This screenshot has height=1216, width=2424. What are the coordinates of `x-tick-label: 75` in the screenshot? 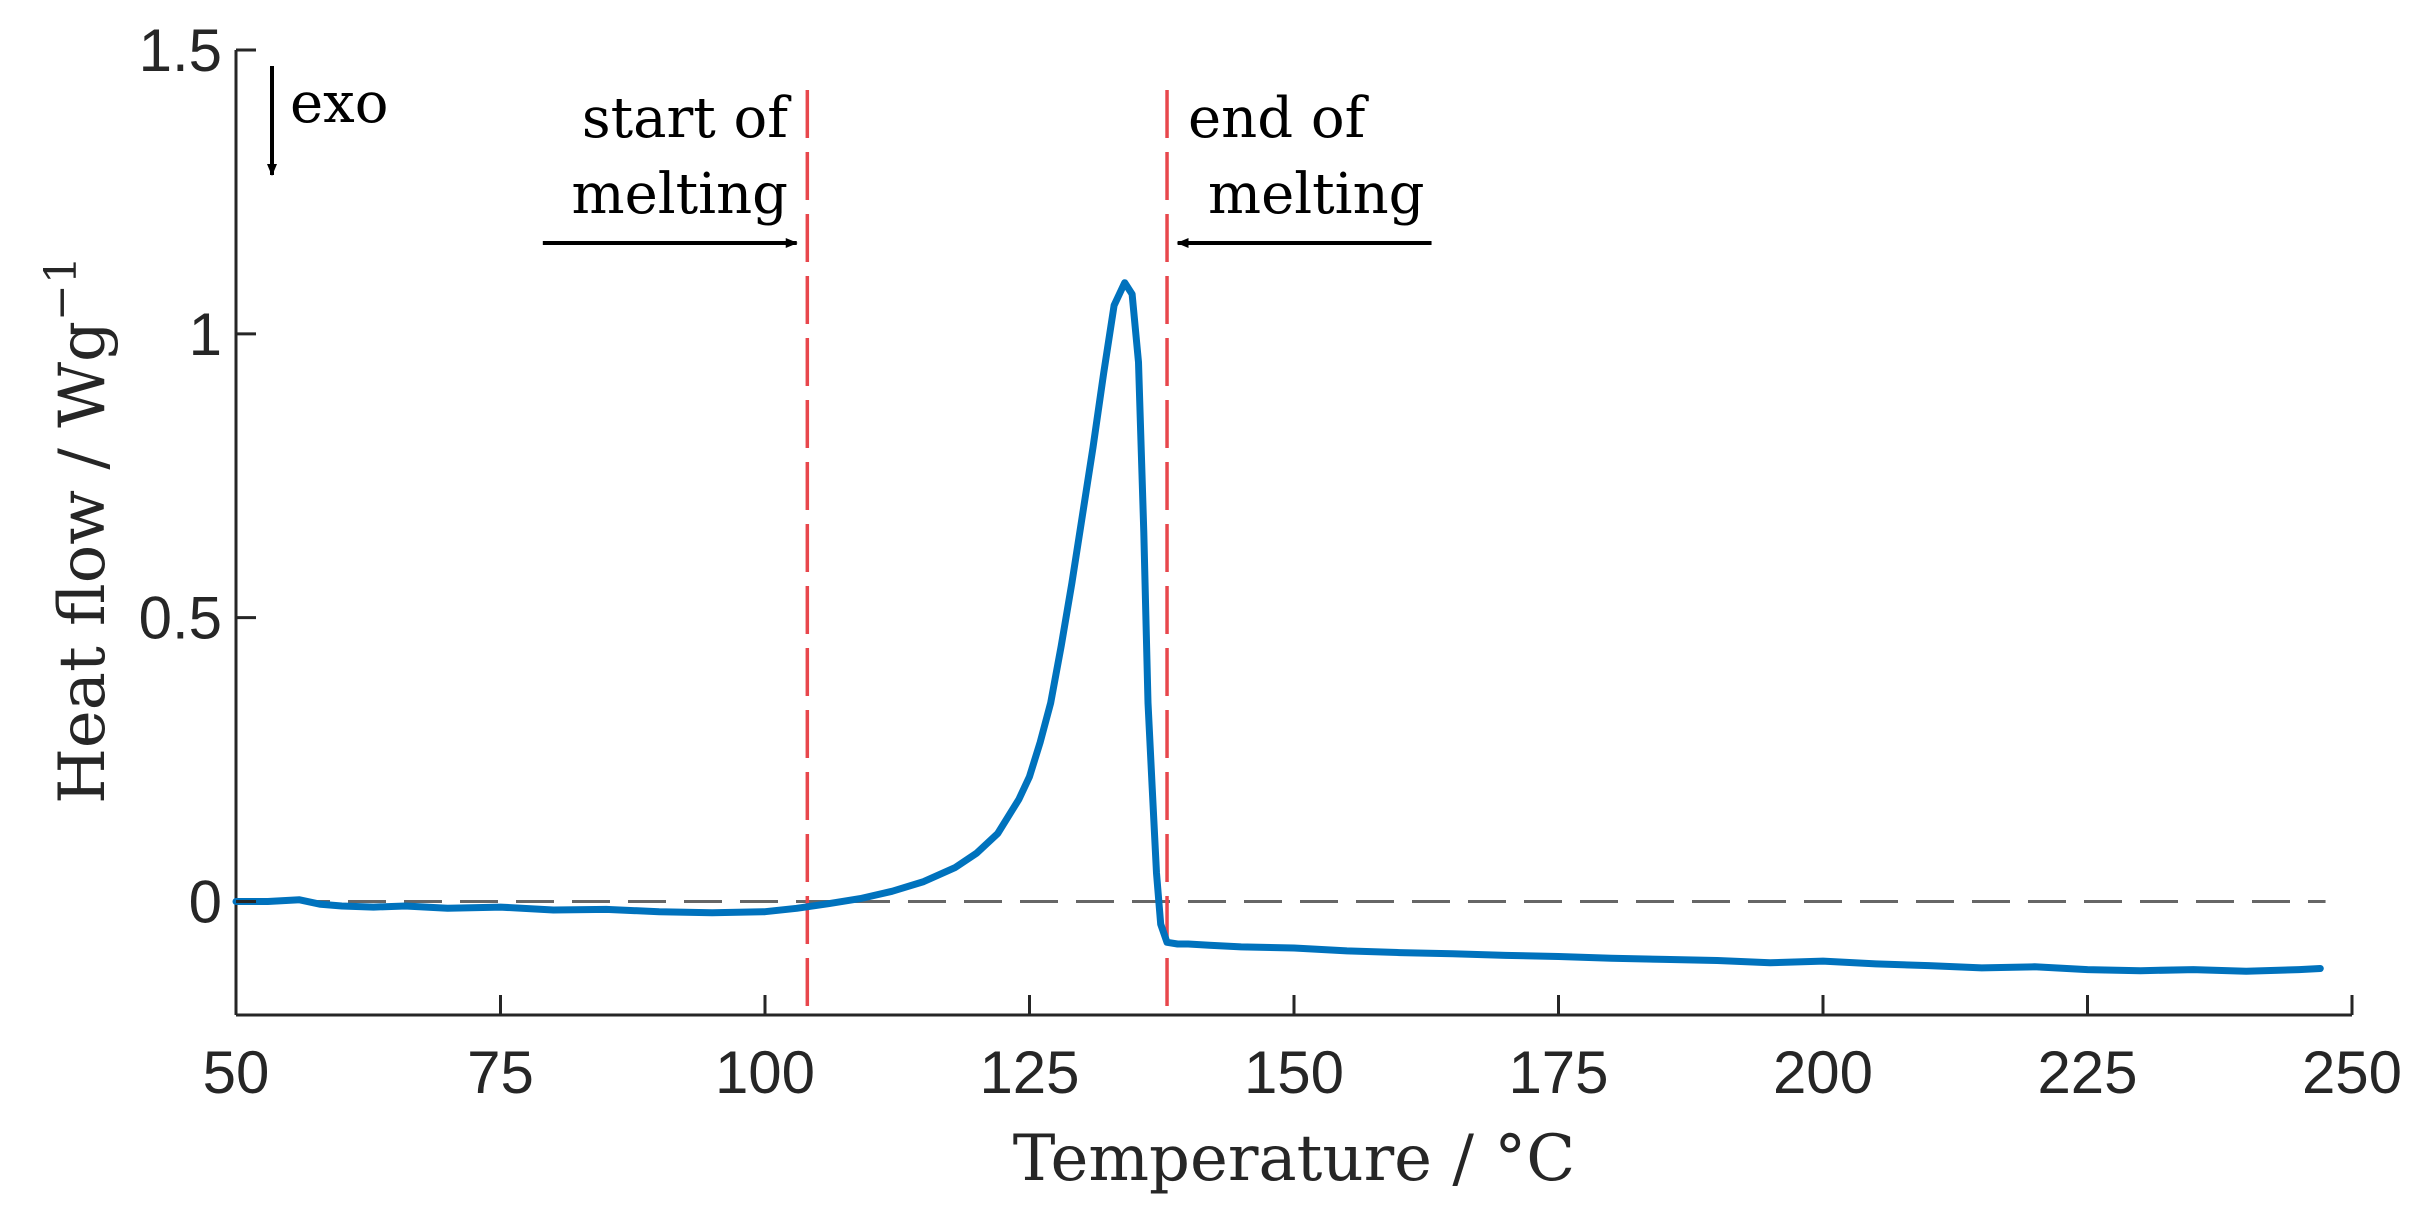 It's located at (500, 1072).